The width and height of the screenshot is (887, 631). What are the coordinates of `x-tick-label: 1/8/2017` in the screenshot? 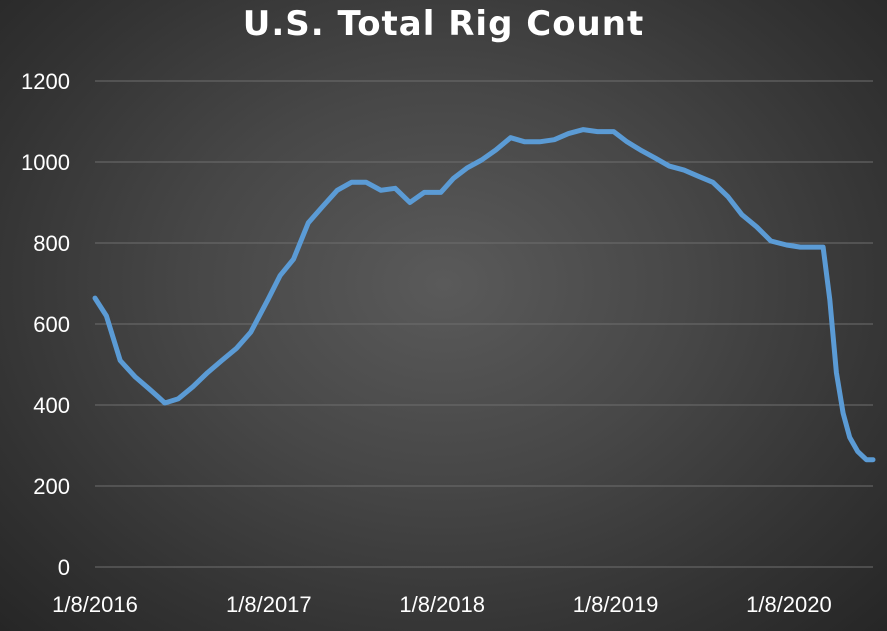 It's located at (269, 604).